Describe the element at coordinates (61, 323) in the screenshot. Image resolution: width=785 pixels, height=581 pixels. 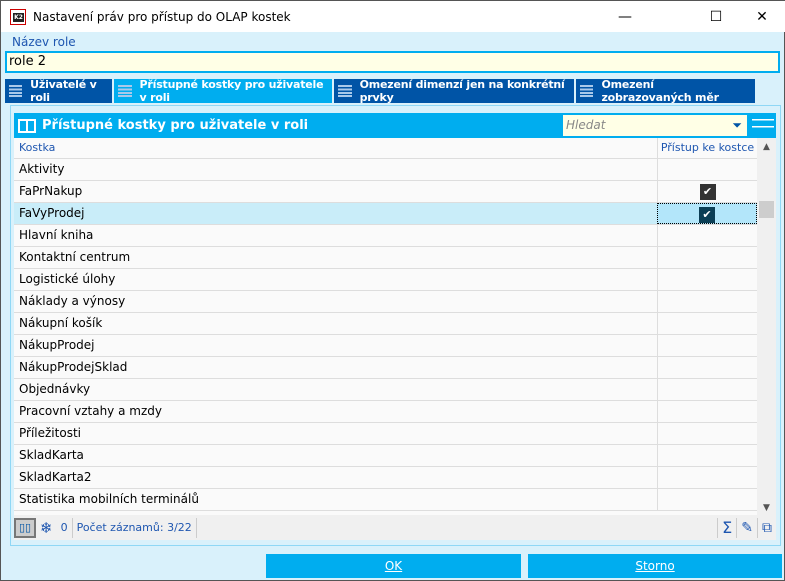
I see `cube-name: Nákupní košík` at that location.